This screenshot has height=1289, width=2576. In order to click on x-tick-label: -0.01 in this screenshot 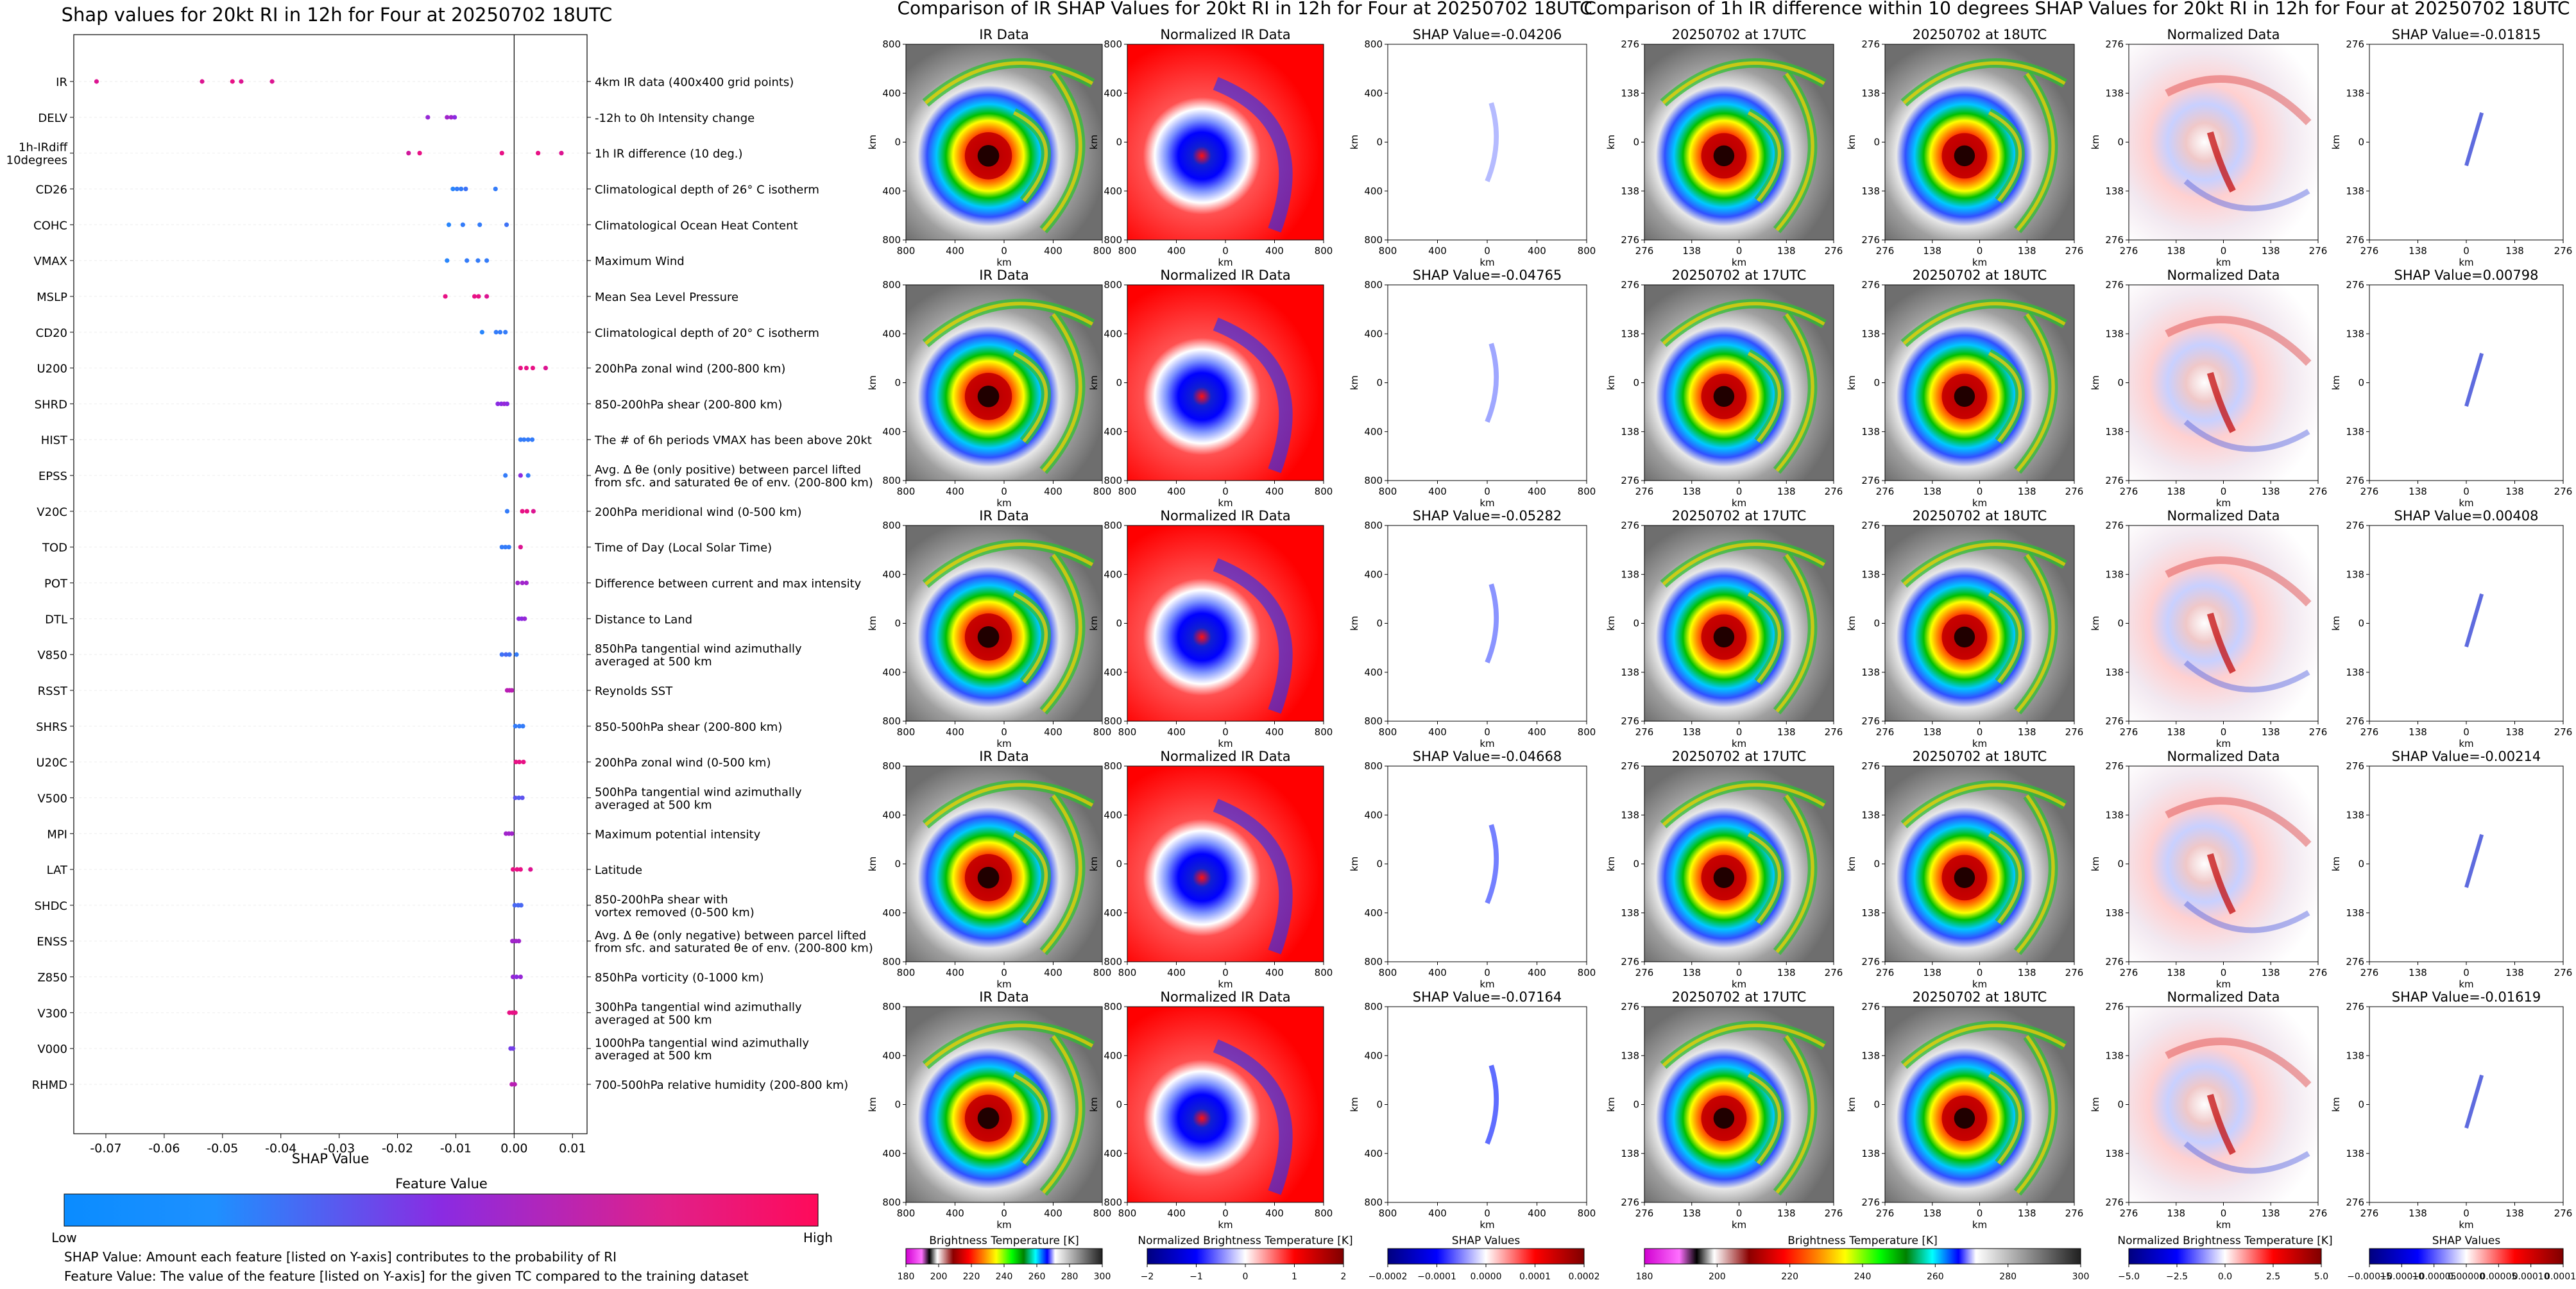, I will do `click(456, 1148)`.